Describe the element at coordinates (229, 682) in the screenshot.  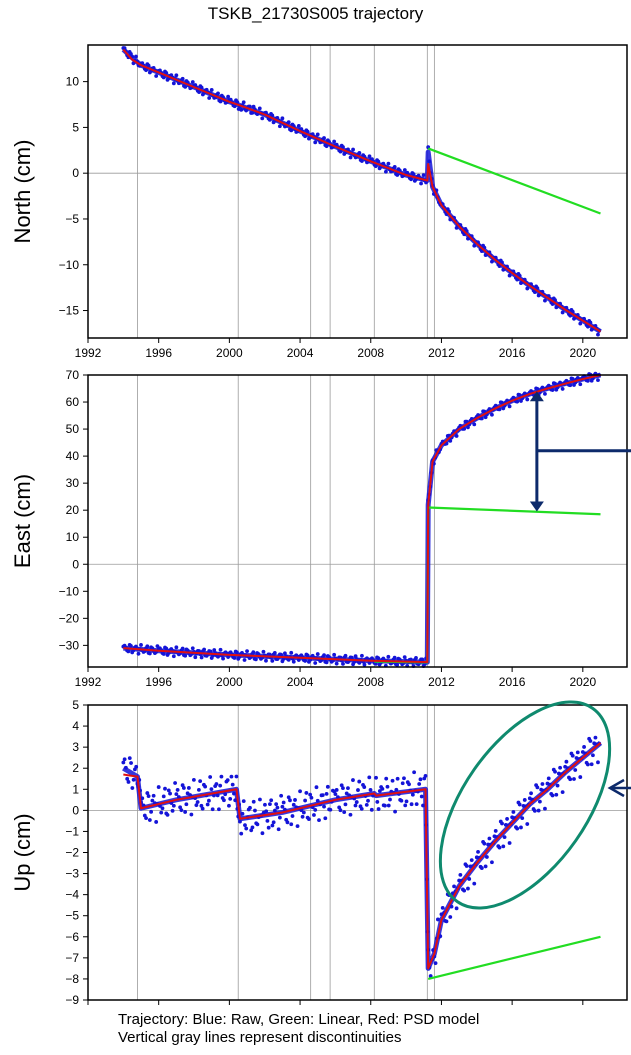
I see `x-tick-label: 2000` at that location.